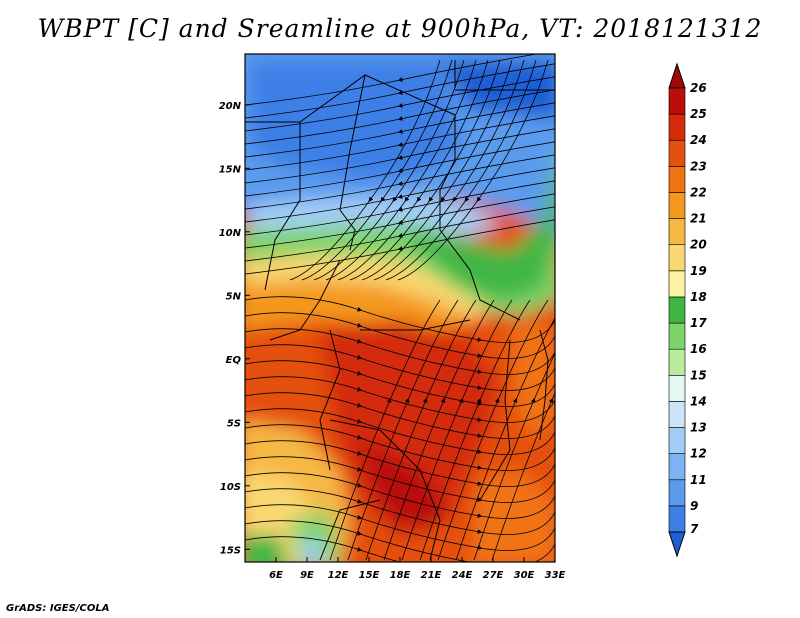  What do you see at coordinates (234, 360) in the screenshot?
I see `lat-tick-label: EQ` at bounding box center [234, 360].